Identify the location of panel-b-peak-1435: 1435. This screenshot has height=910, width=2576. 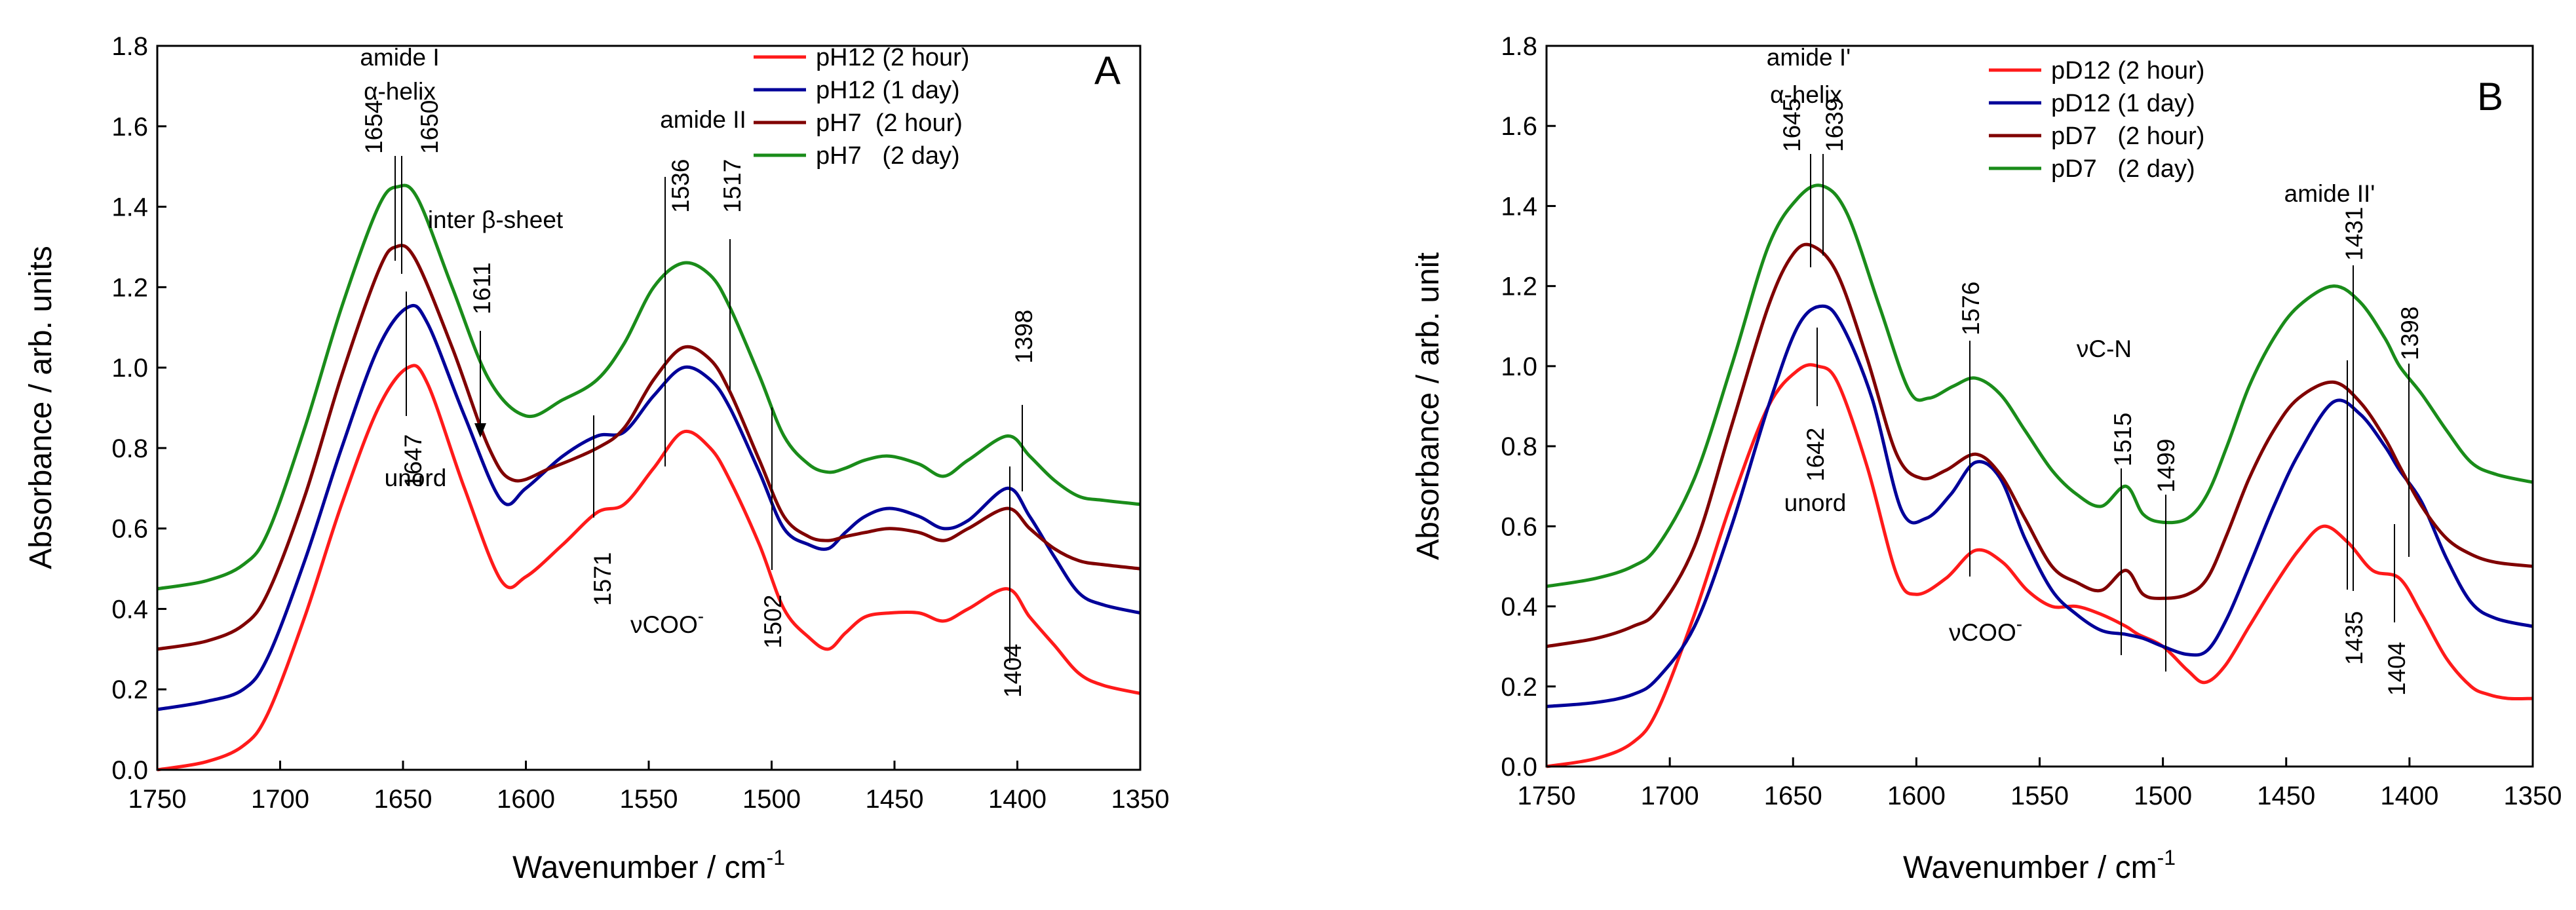
(2354, 638).